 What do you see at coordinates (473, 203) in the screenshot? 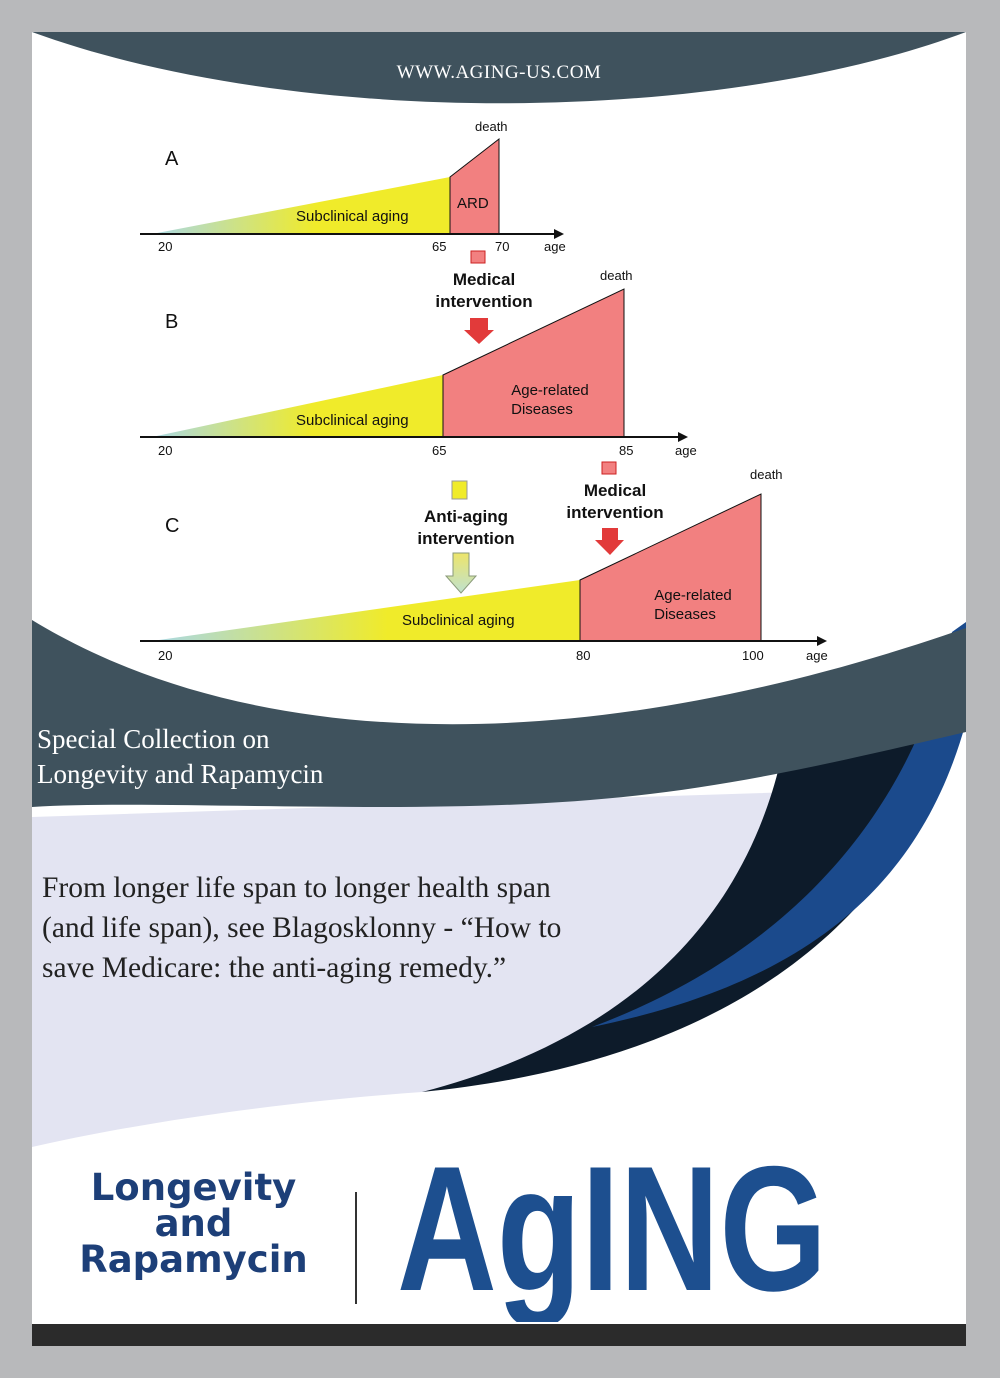
I see `panel-a-ard-label: ARD` at bounding box center [473, 203].